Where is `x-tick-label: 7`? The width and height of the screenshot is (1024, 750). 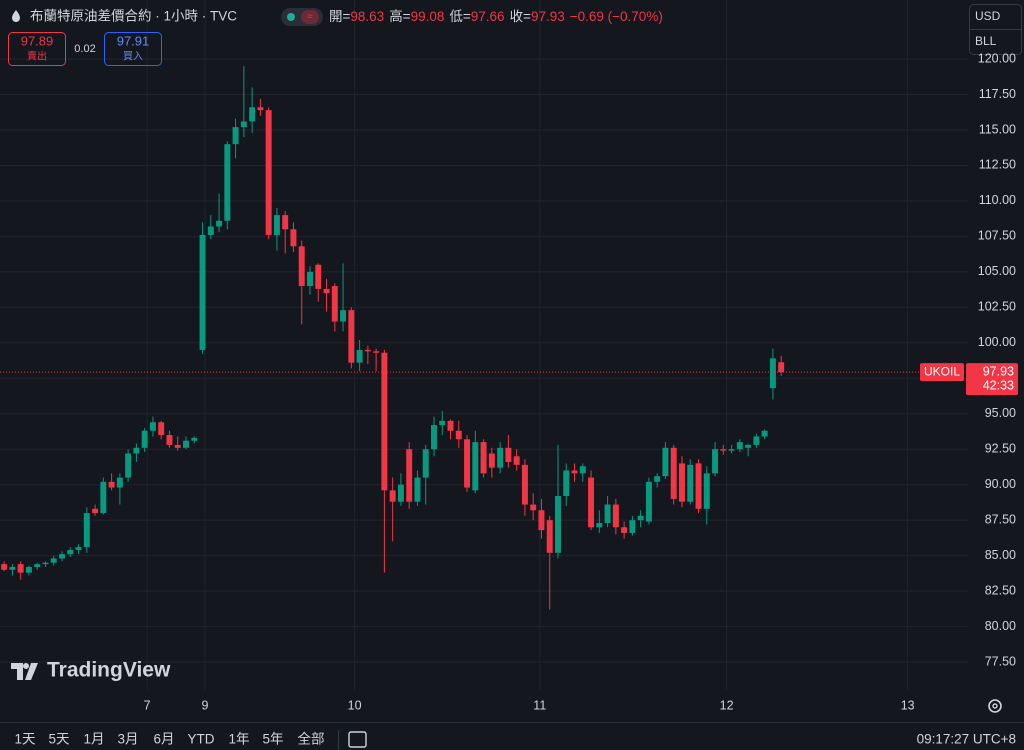
x-tick-label: 7 is located at coordinates (147, 705).